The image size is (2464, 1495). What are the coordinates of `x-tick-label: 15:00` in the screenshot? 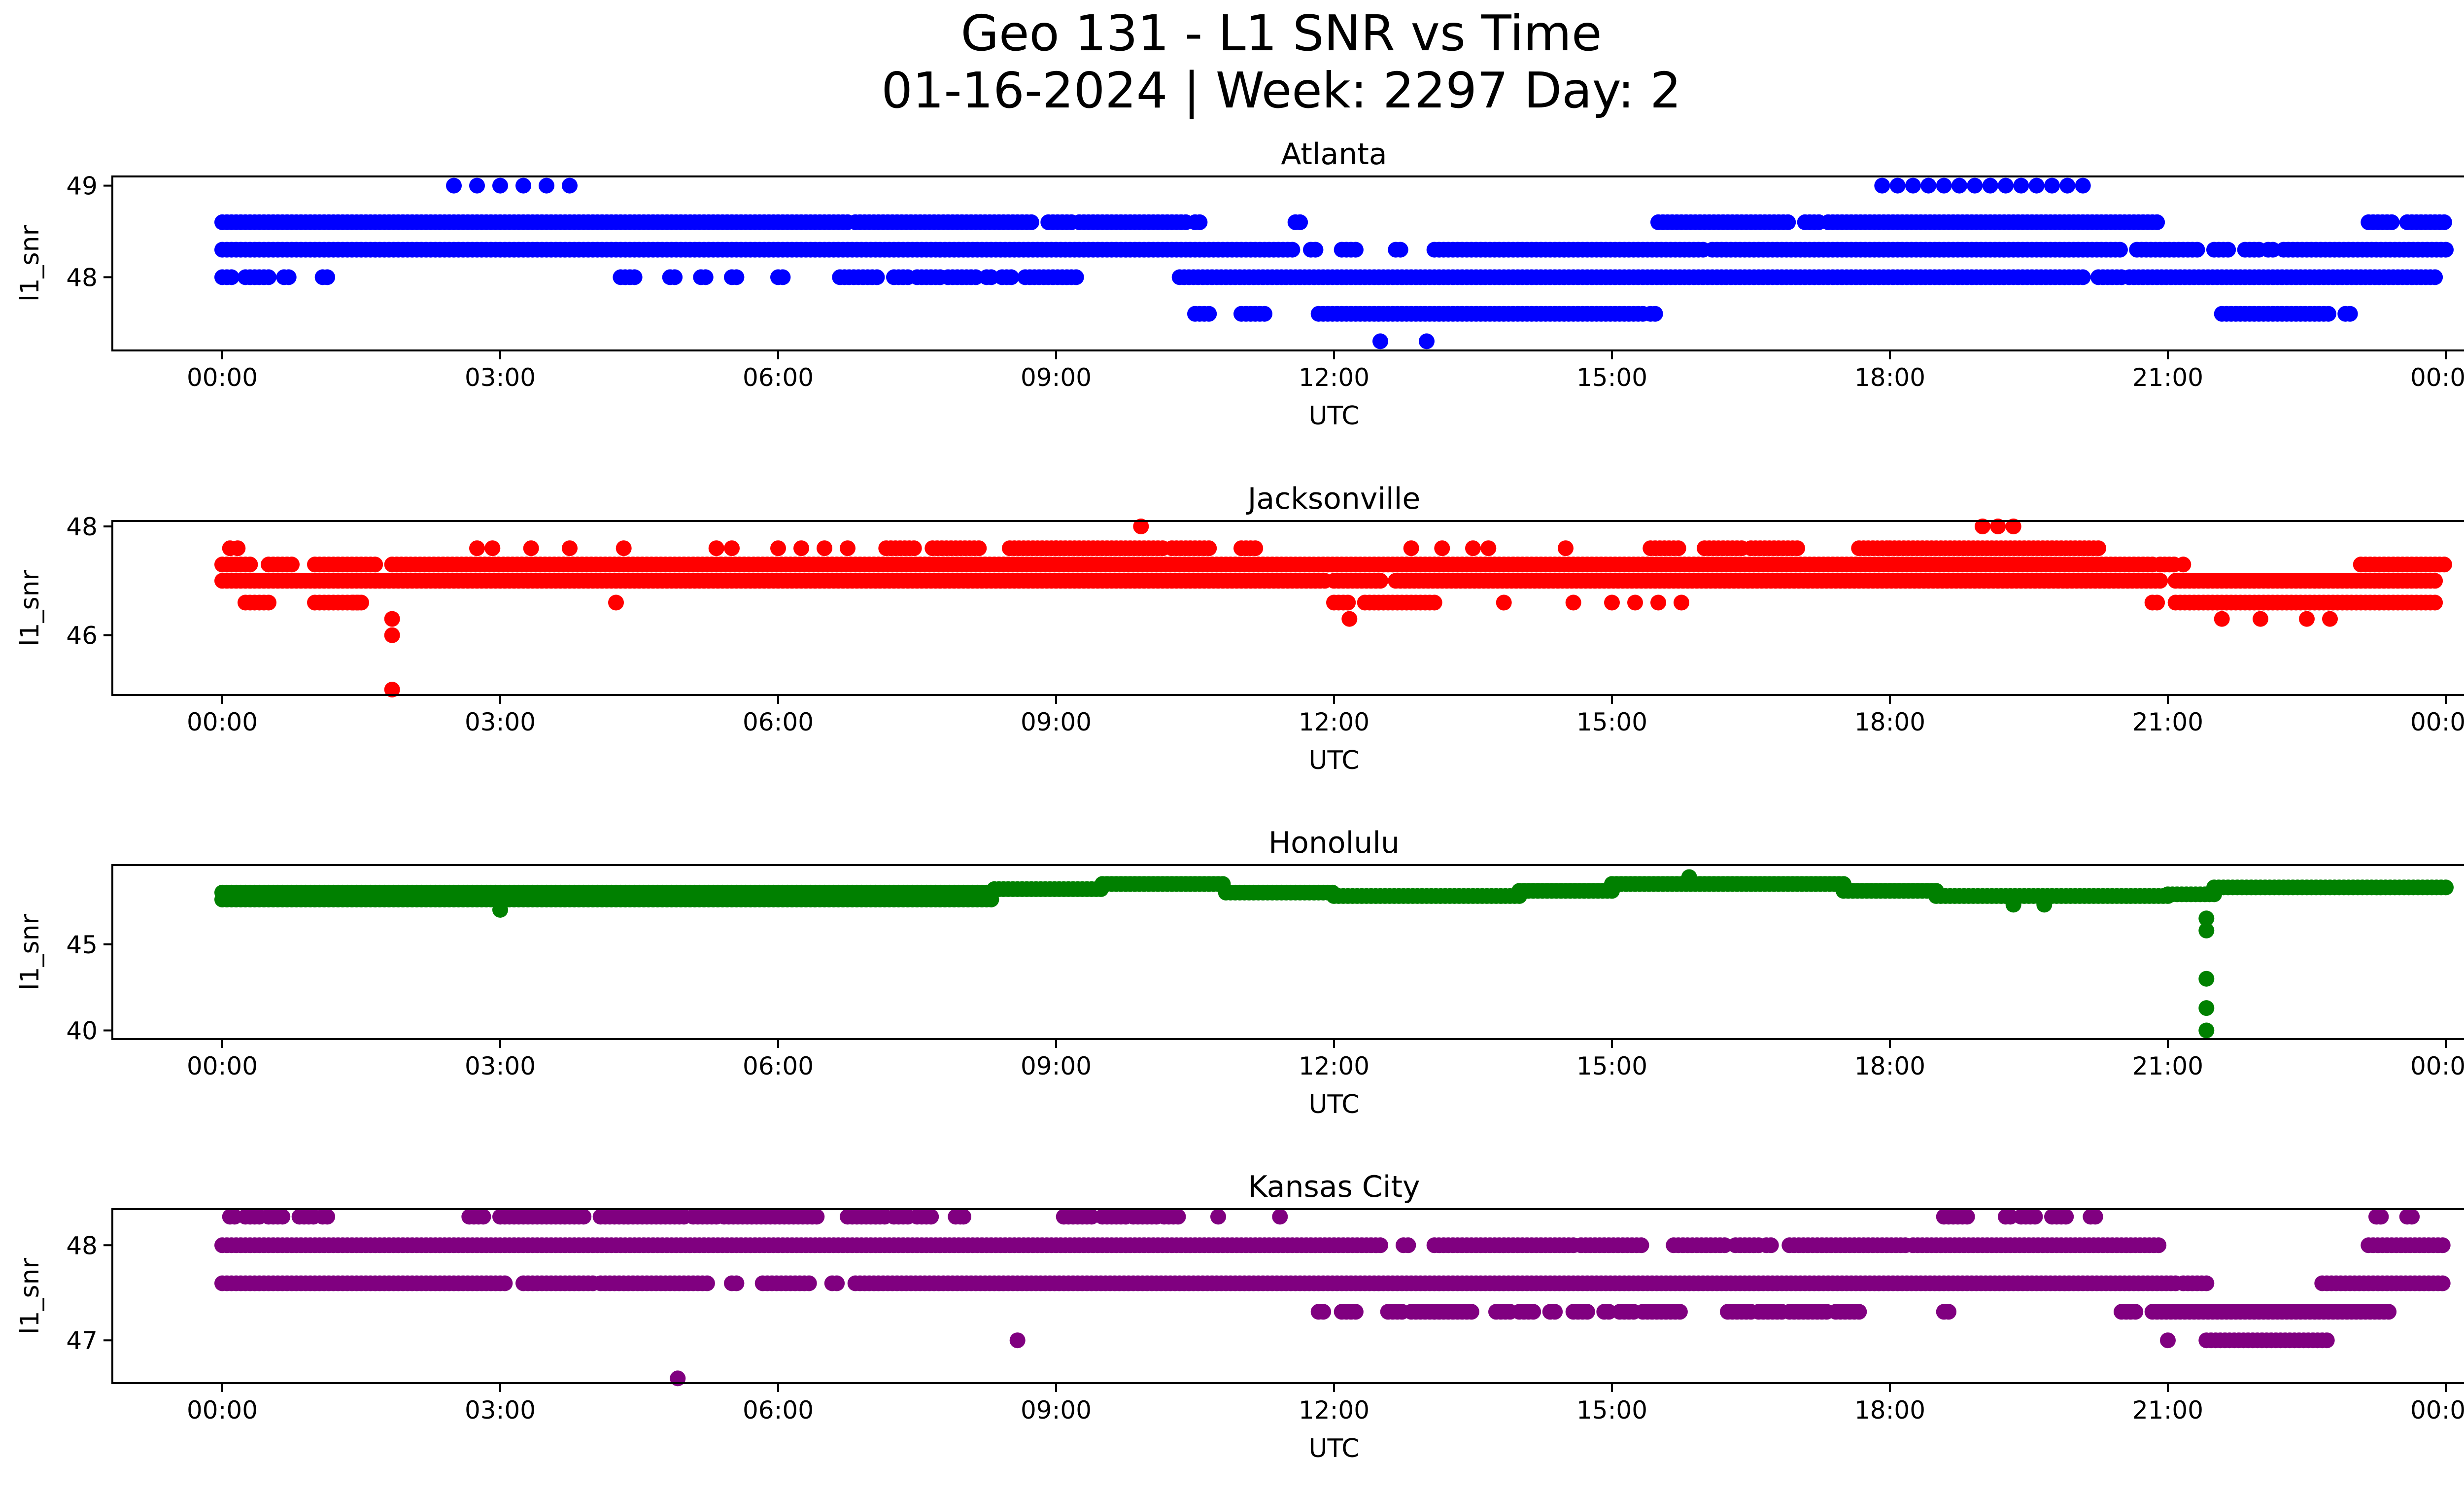 It's located at (1611, 1066).